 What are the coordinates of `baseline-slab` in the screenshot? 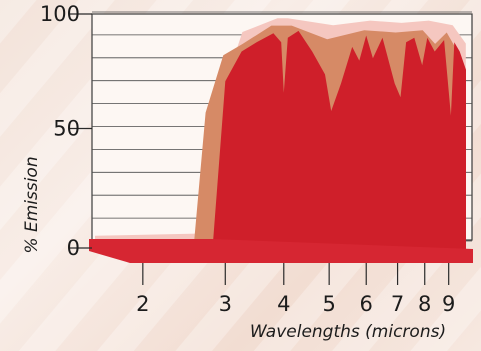 It's located at (281, 251).